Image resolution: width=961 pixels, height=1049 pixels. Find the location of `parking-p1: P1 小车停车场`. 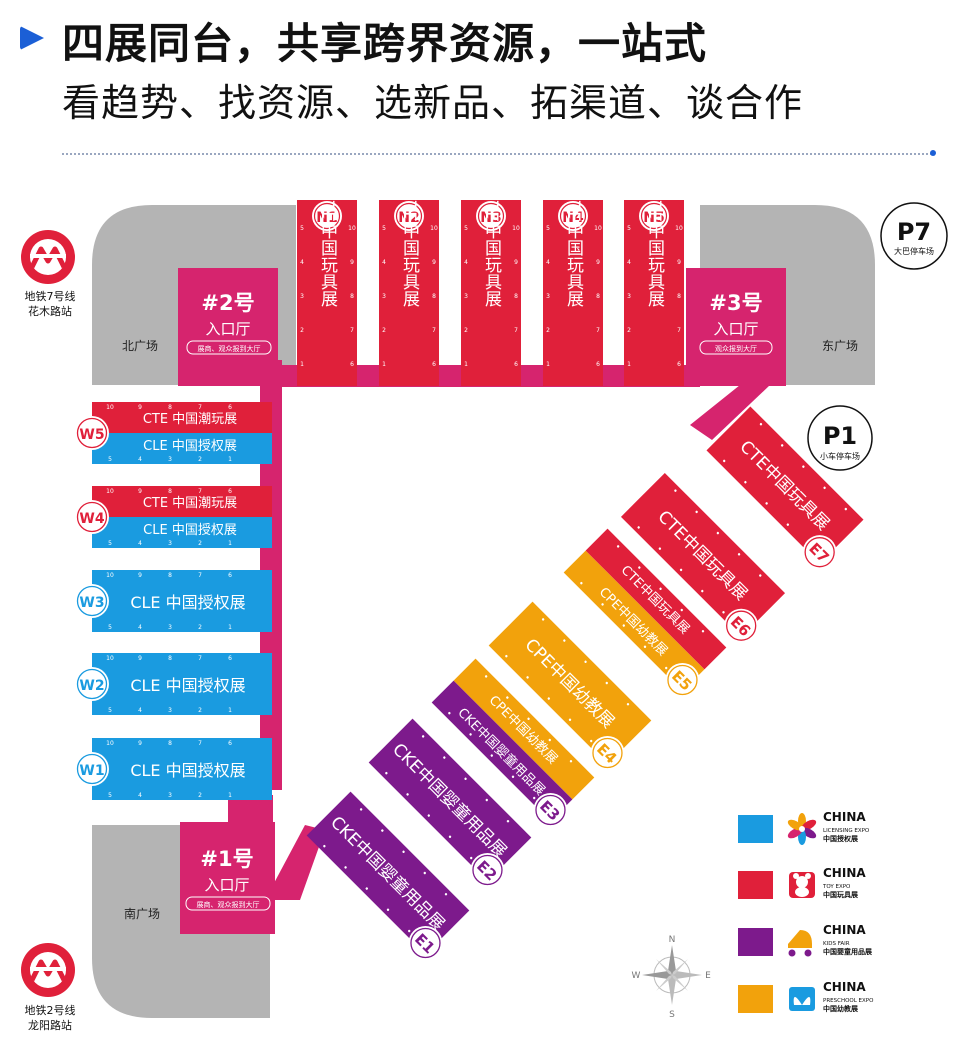

parking-p1: P1 小车停车场 is located at coordinates (840, 438).